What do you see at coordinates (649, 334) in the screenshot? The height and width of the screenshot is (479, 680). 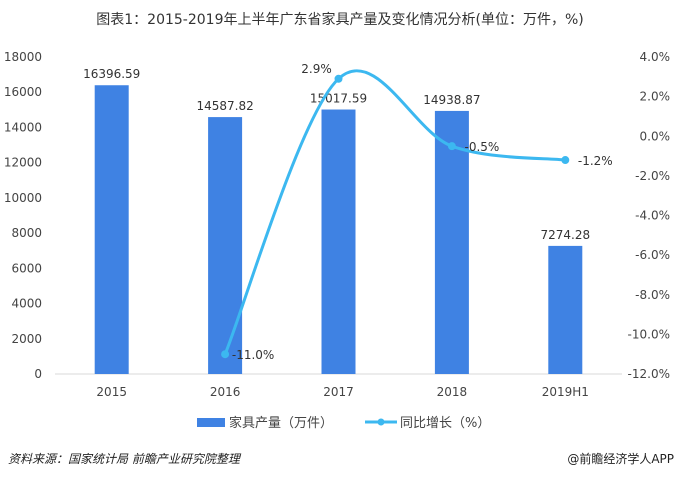 I see `right-tick-label: -10.0%` at bounding box center [649, 334].